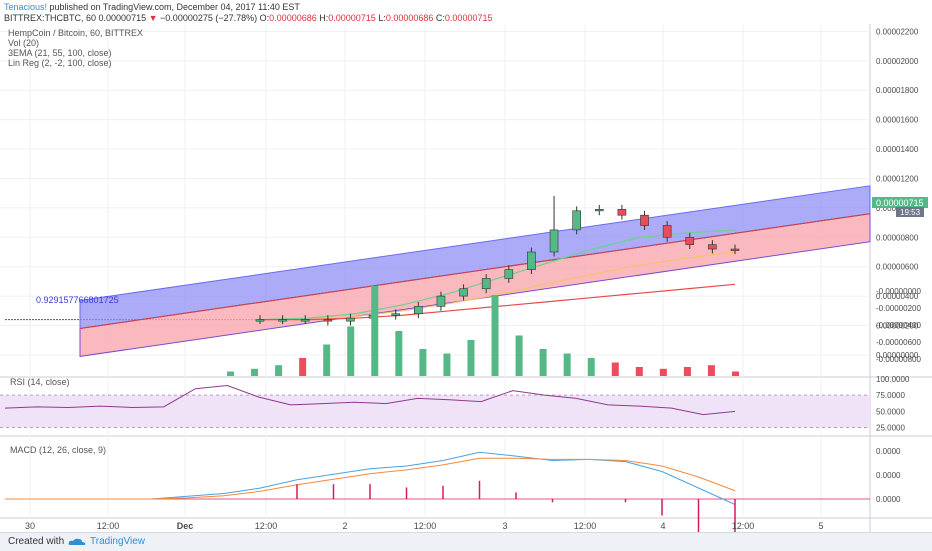  What do you see at coordinates (30, 526) in the screenshot?
I see `time-tick-label: 30` at bounding box center [30, 526].